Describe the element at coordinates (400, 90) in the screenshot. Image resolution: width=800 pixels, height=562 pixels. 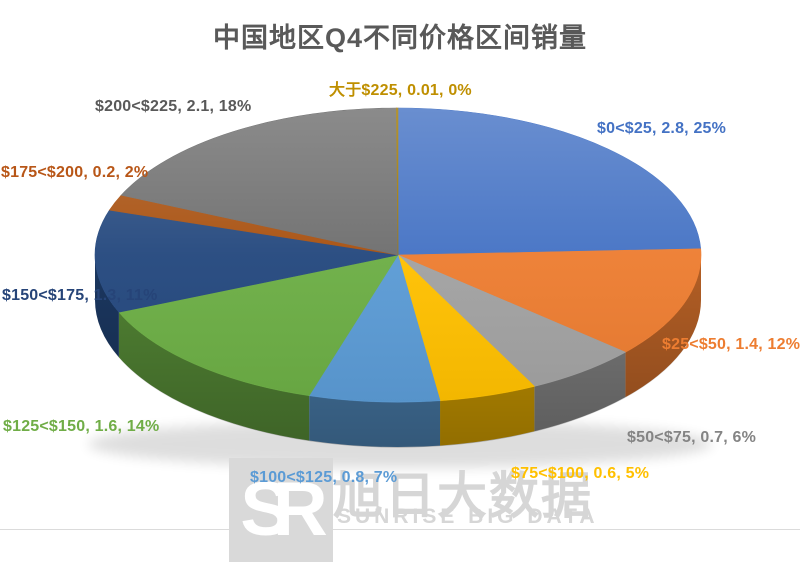
I see `pie-label-9: 大于$225, 0.01, 0%` at that location.